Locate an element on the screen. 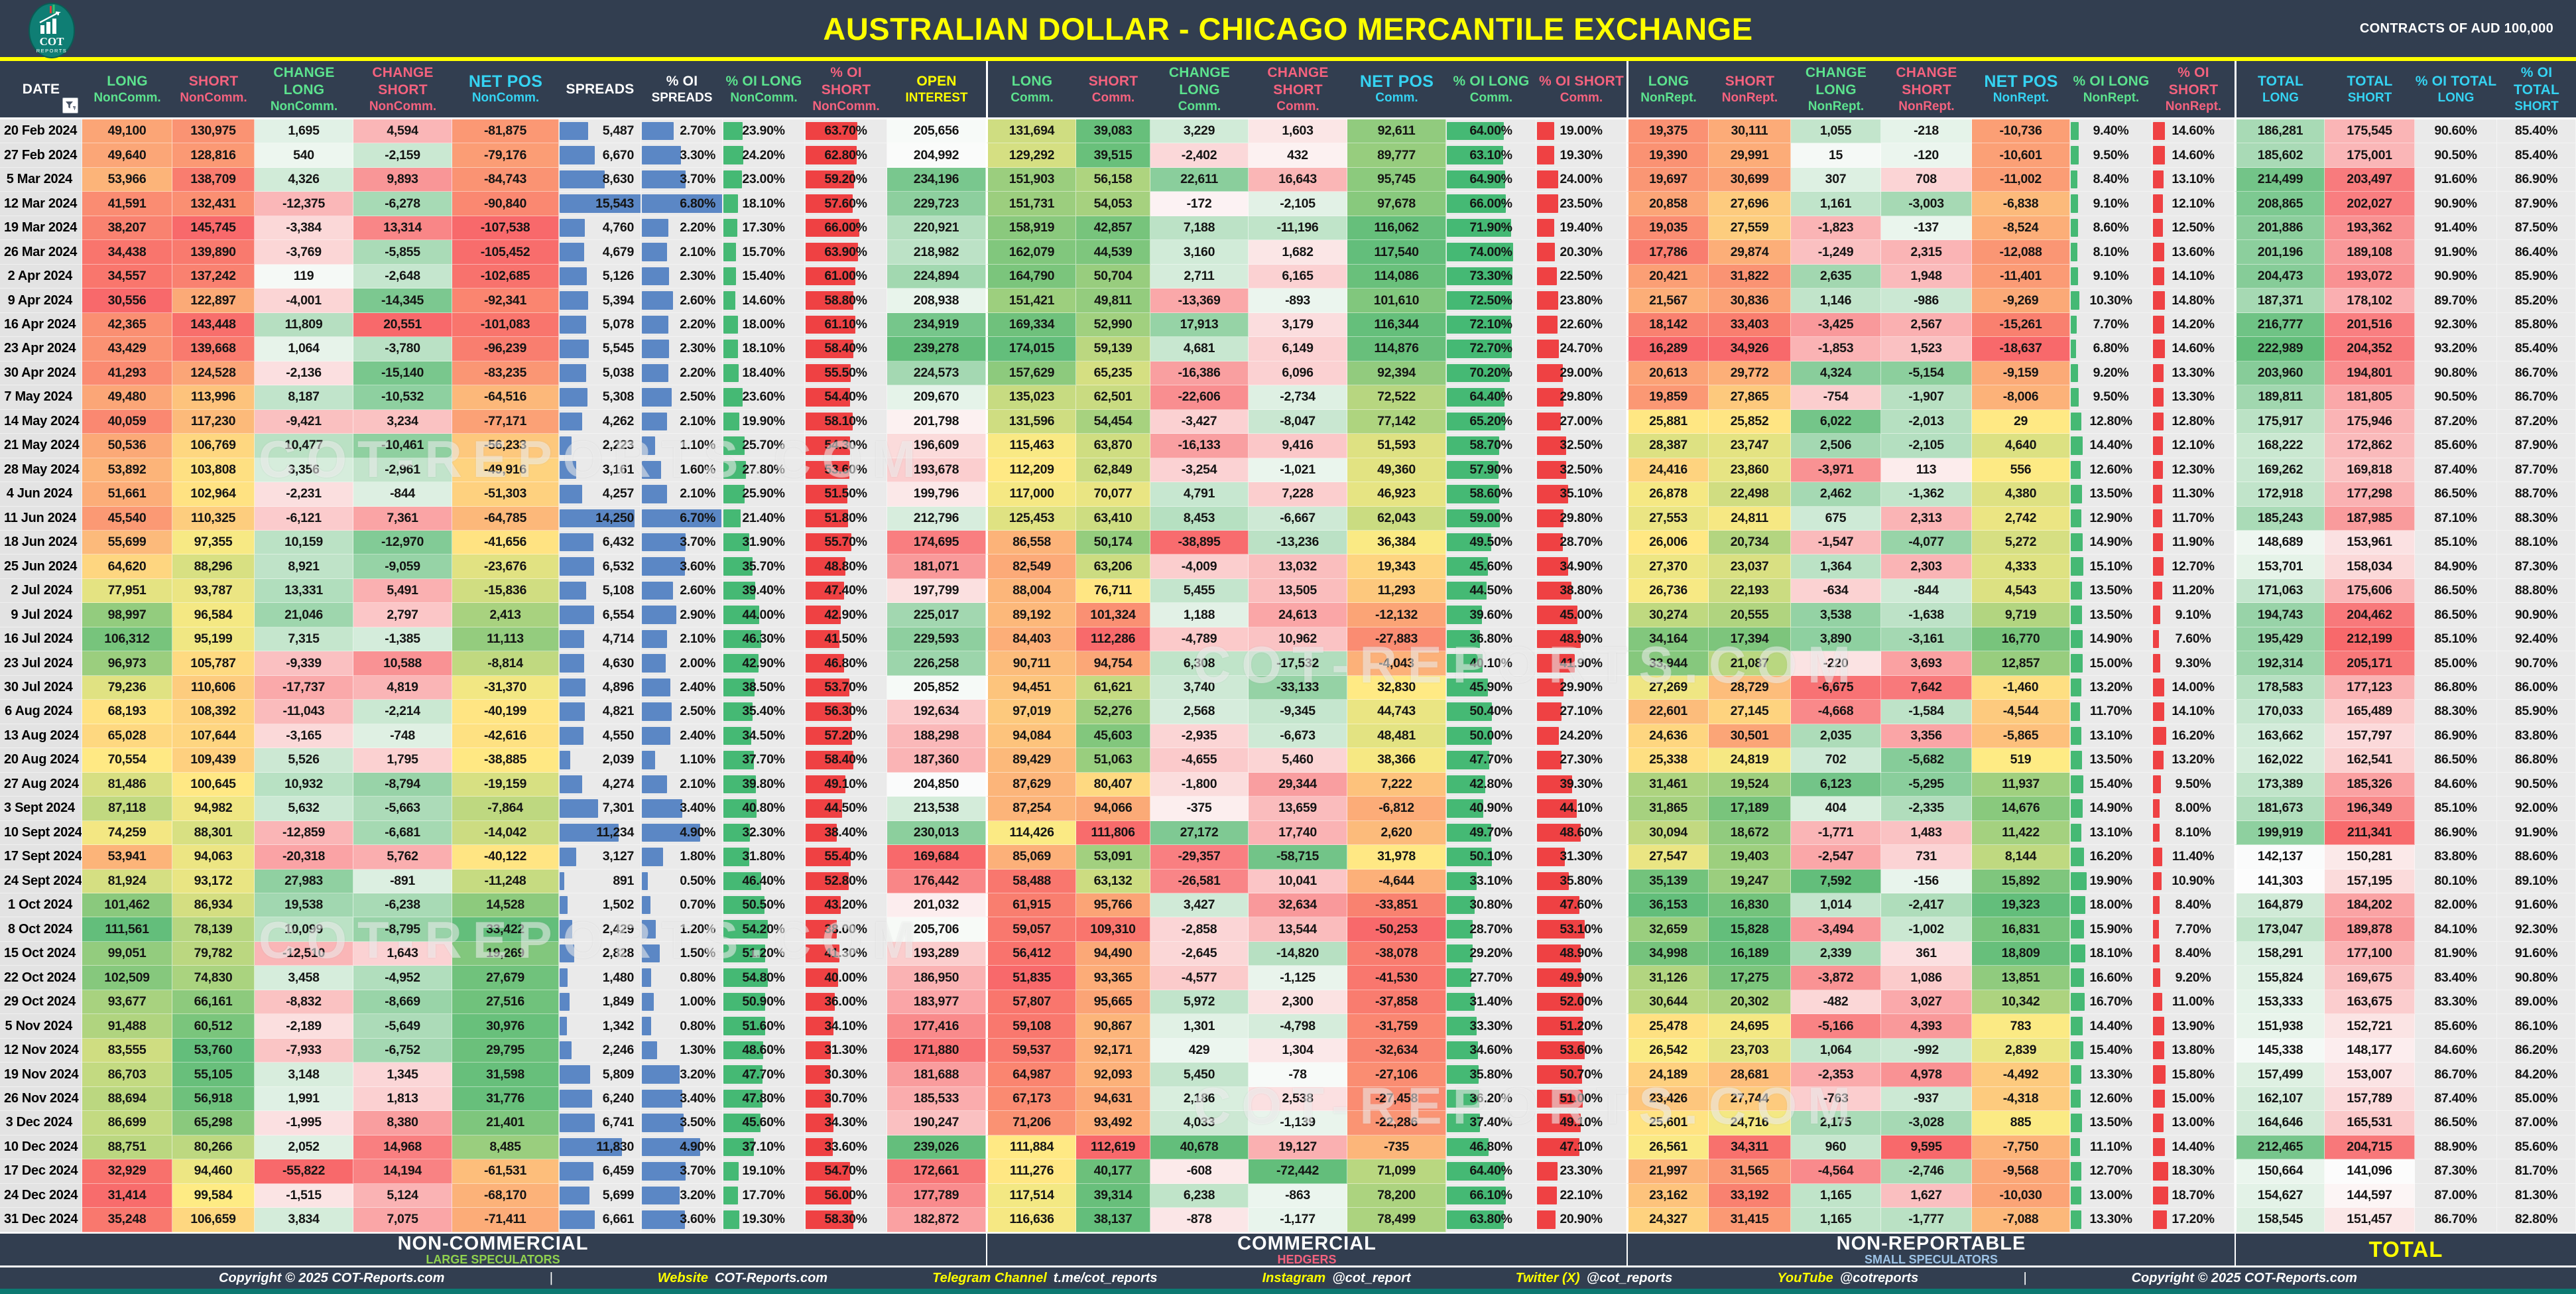 The width and height of the screenshot is (2576, 1294). cell-c_chg_short: 16,643 is located at coordinates (1298, 179).